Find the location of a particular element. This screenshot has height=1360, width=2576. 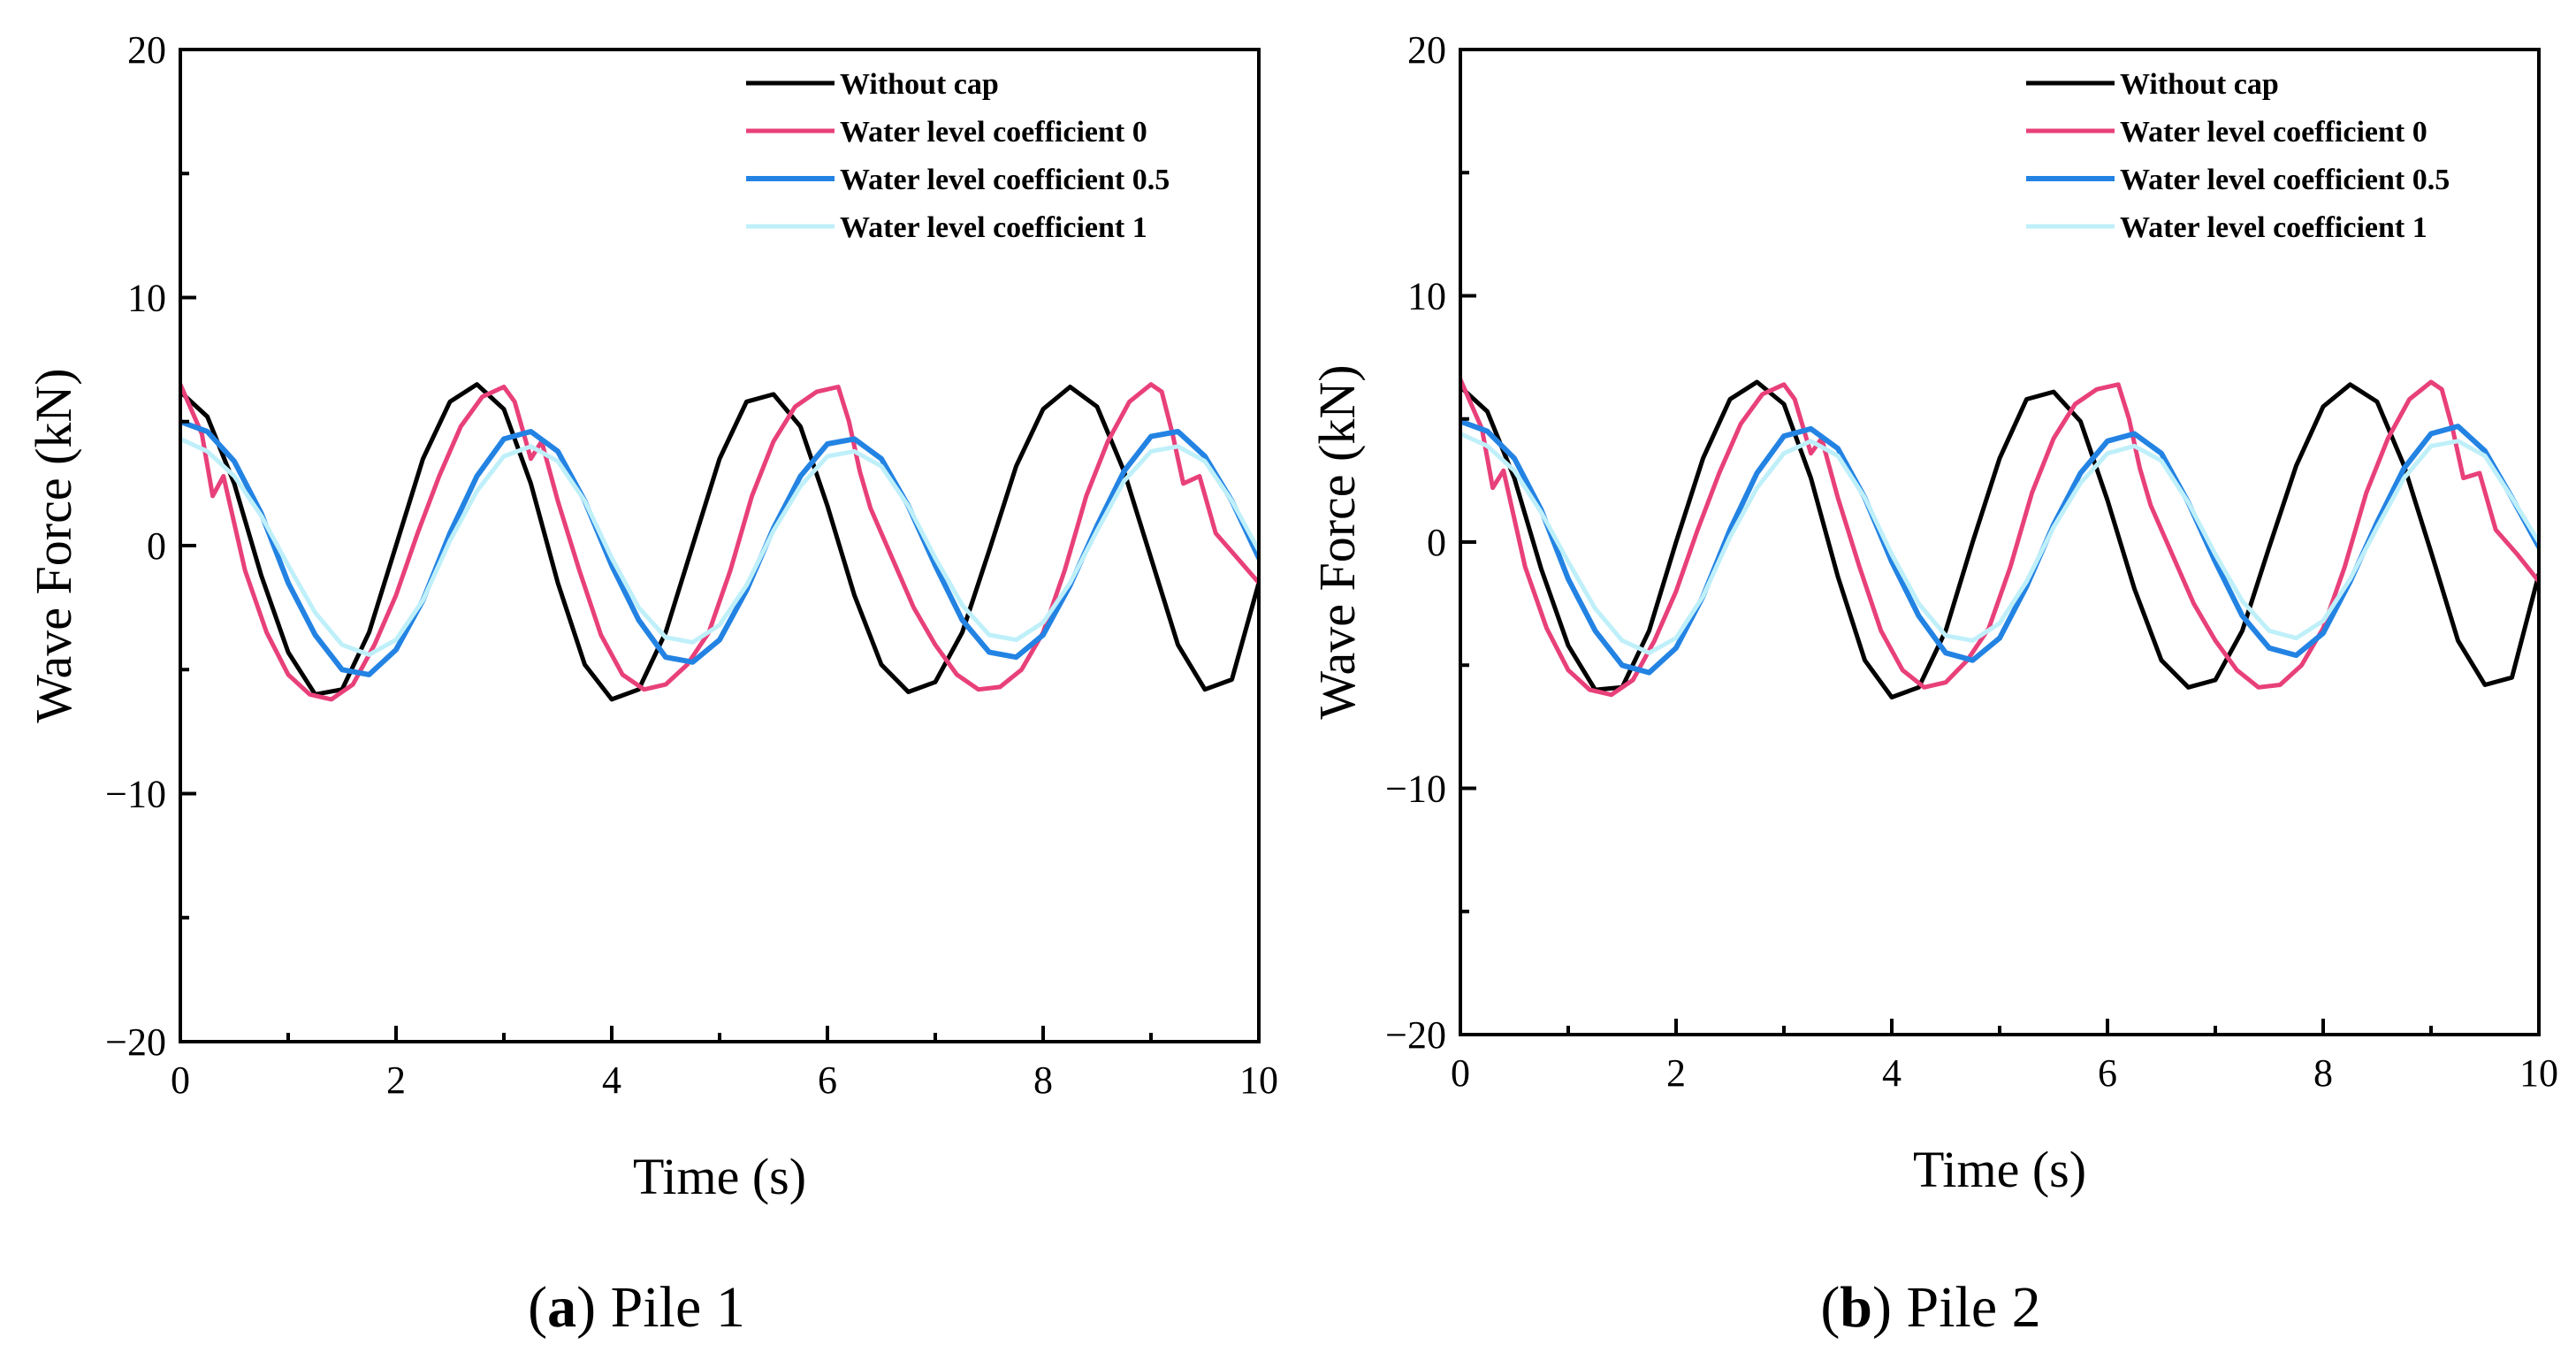

caption-b-letter: b is located at coordinates (1856, 1307).